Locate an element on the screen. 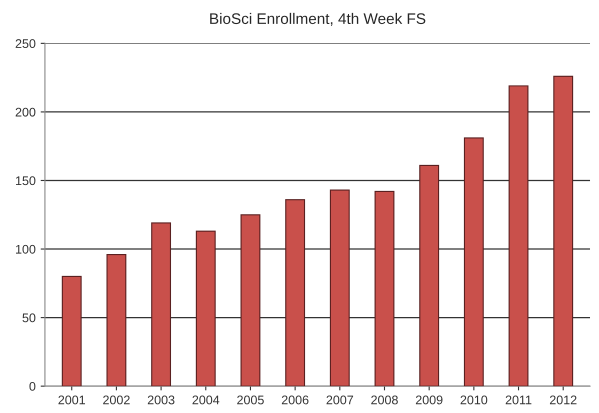  y-tick-label: 50 is located at coordinates (29, 317).